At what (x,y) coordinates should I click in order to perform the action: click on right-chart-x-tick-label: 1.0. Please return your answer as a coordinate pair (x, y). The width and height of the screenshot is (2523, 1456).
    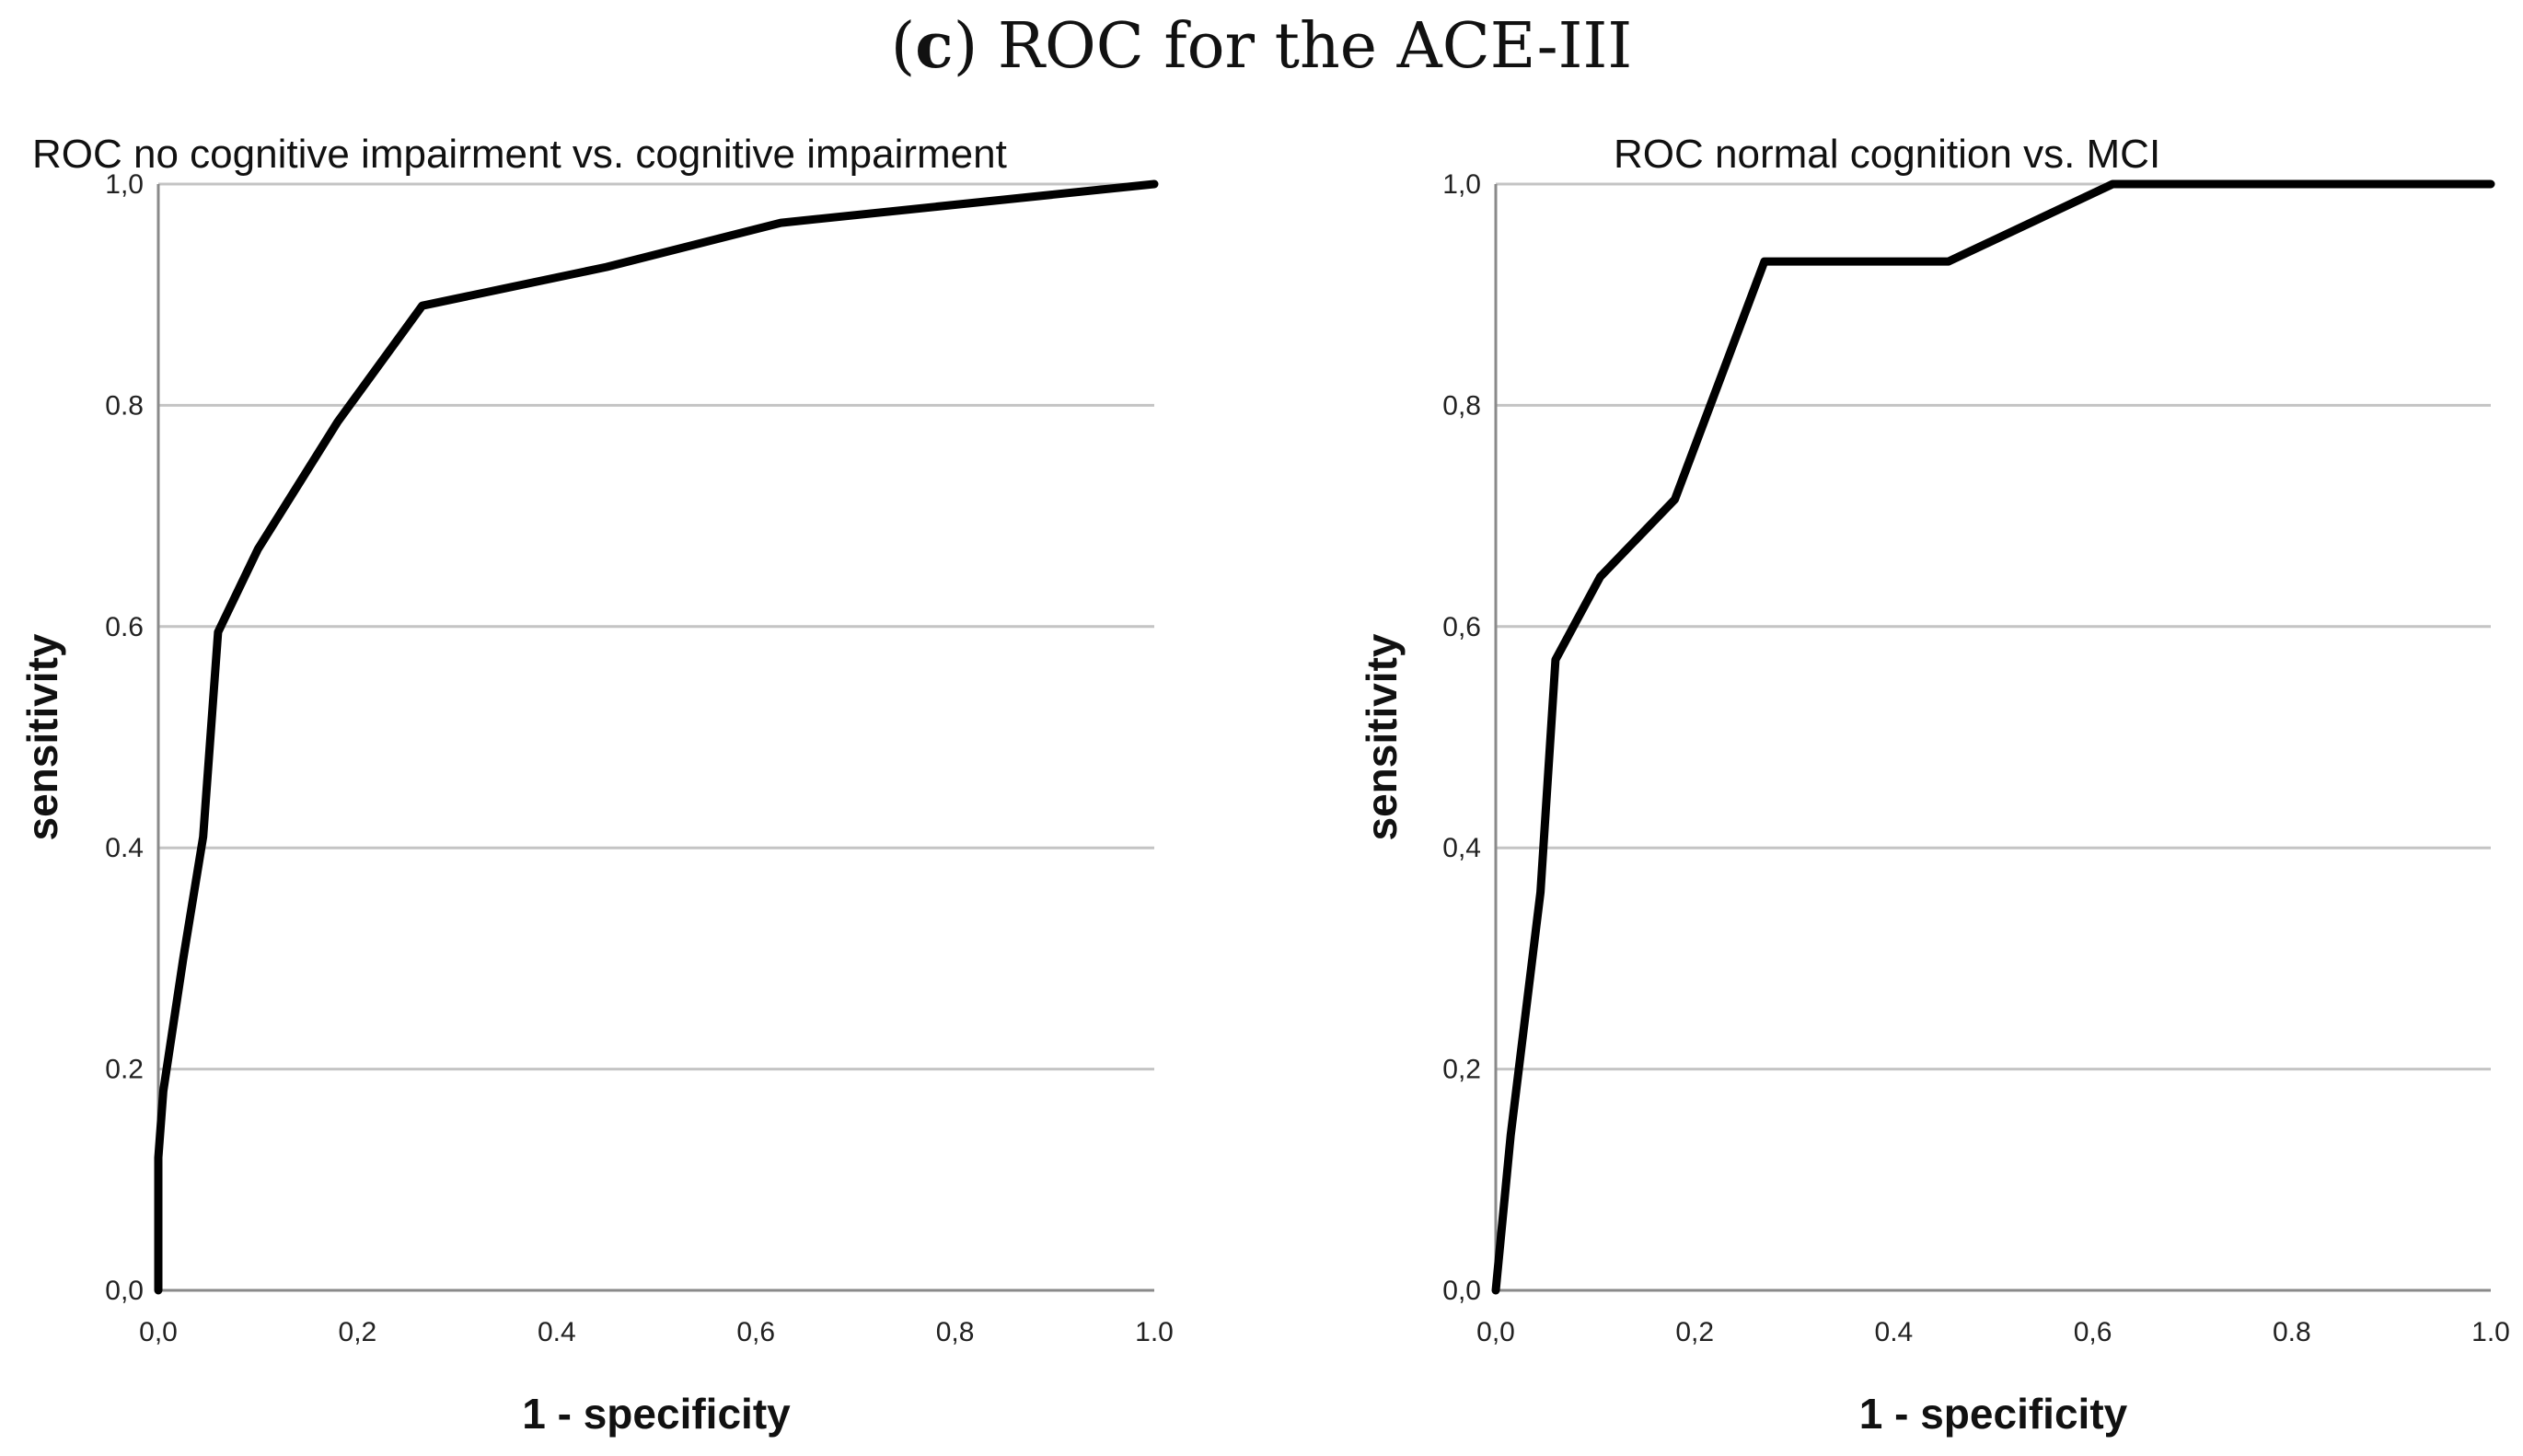
    Looking at the image, I should click on (2490, 1332).